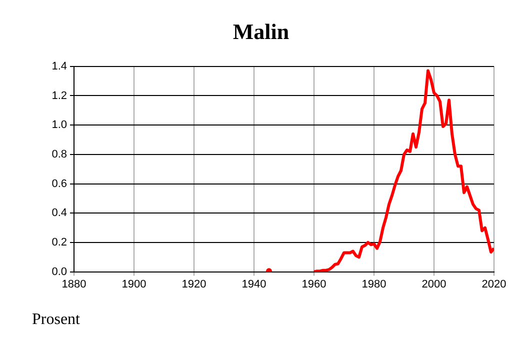 The image size is (514, 343). I want to click on x-tick-label: 2000, so click(434, 284).